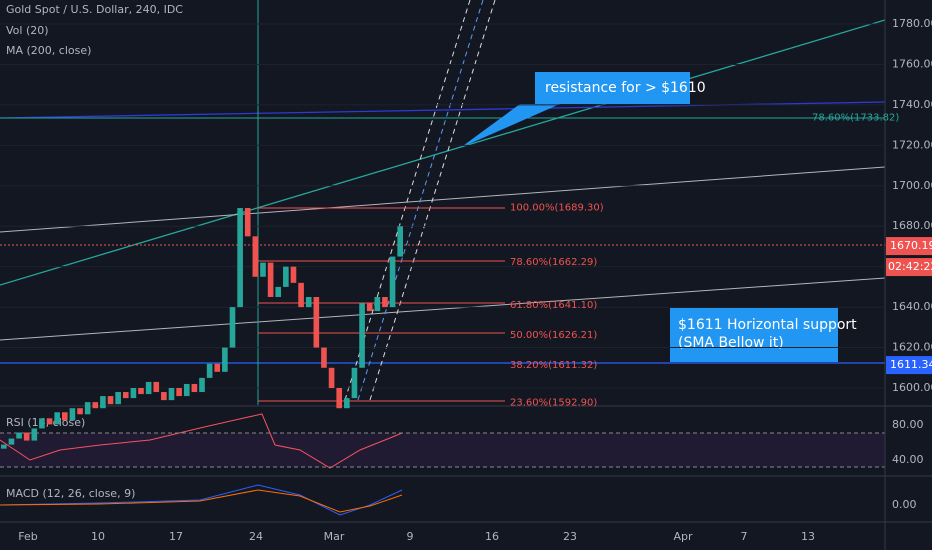  Describe the element at coordinates (27, 30) in the screenshot. I see `indicator: Vol (20)` at that location.